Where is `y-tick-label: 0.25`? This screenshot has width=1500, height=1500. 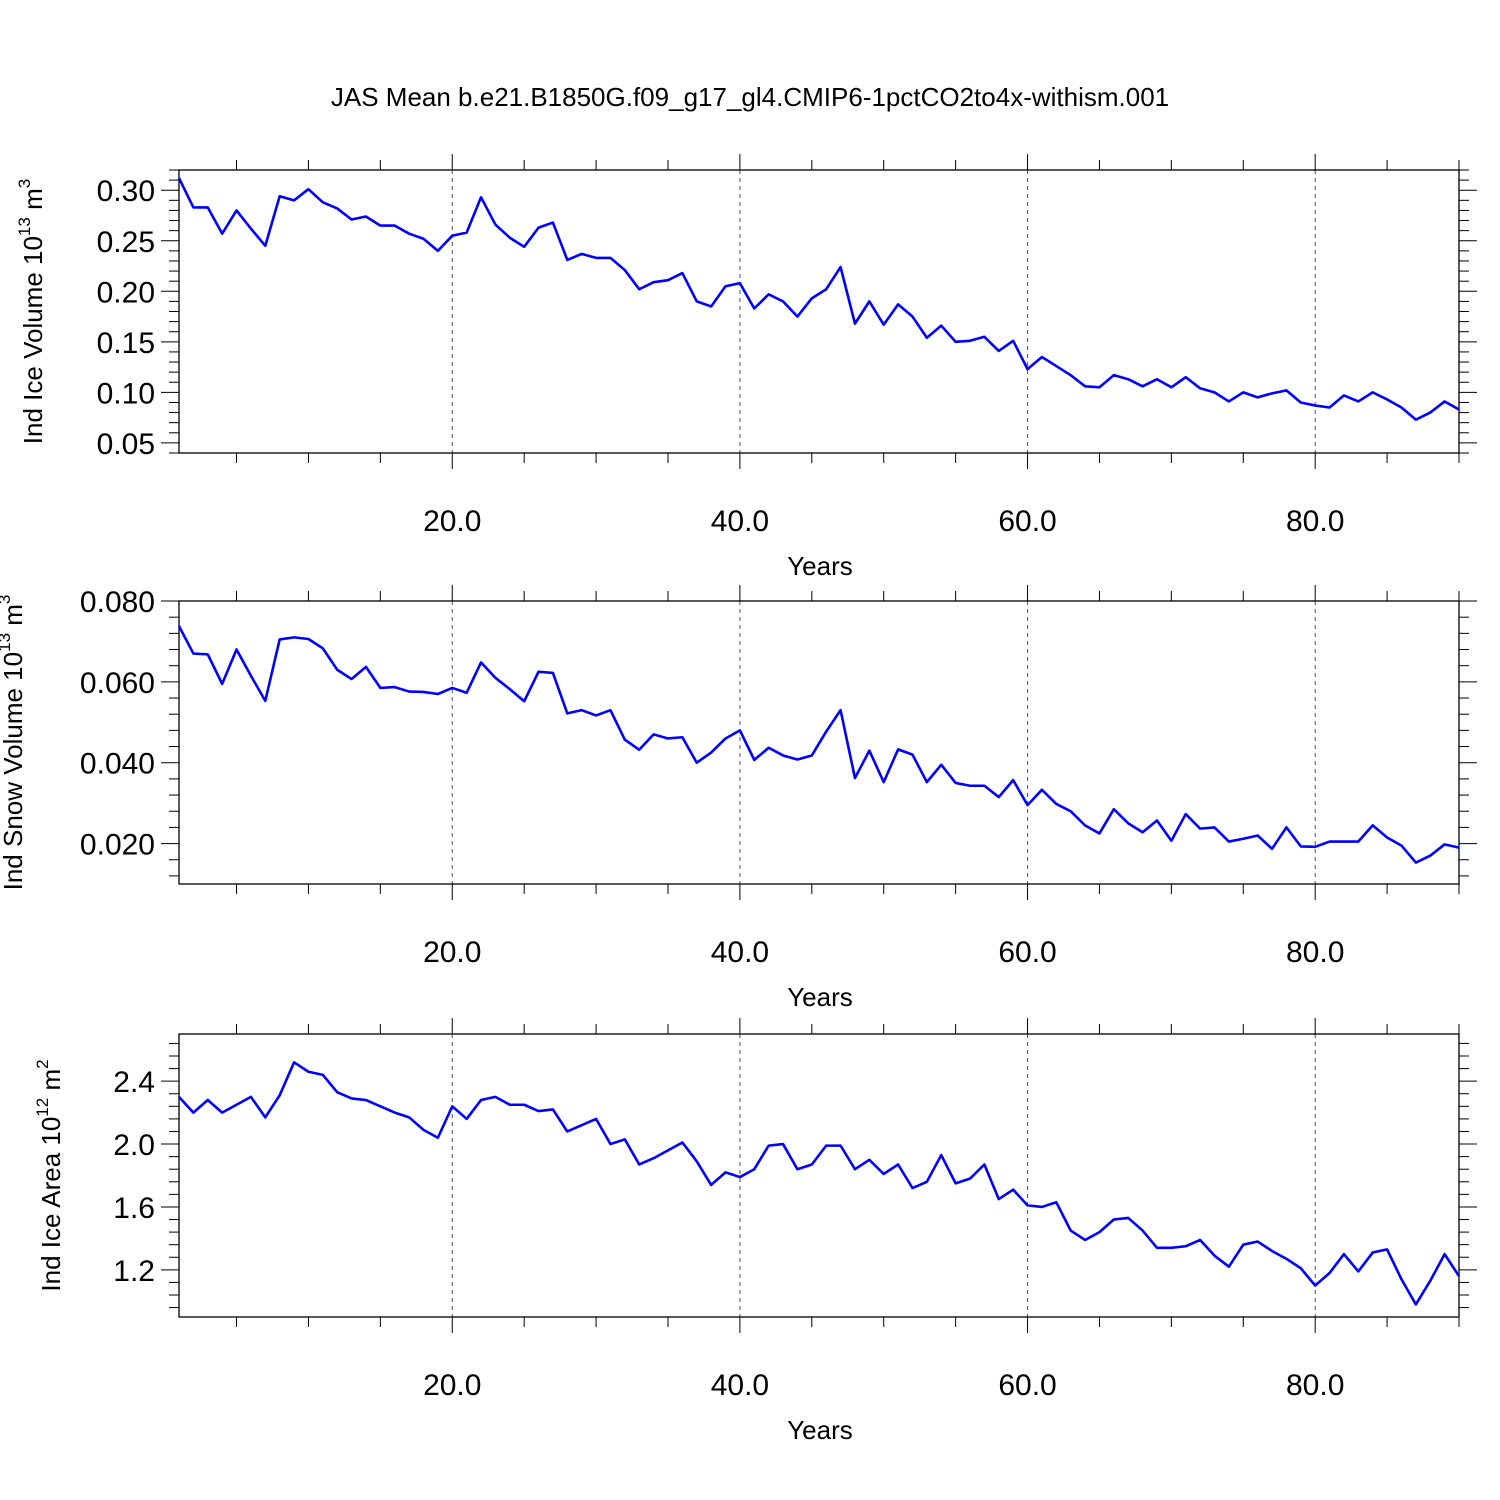
y-tick-label: 0.25 is located at coordinates (126, 242).